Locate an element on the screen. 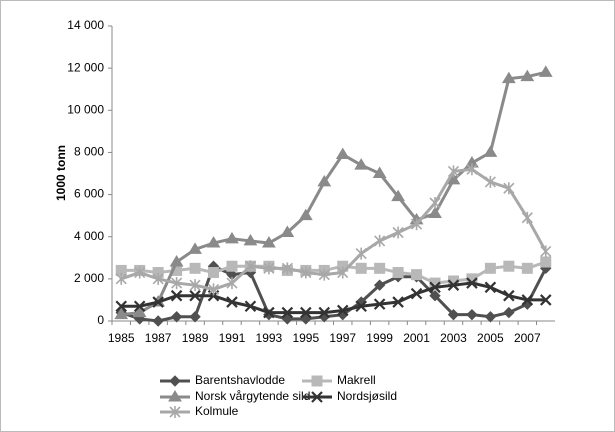 The height and width of the screenshot is (432, 615). x-tick-label: 1987 is located at coordinates (158, 338).